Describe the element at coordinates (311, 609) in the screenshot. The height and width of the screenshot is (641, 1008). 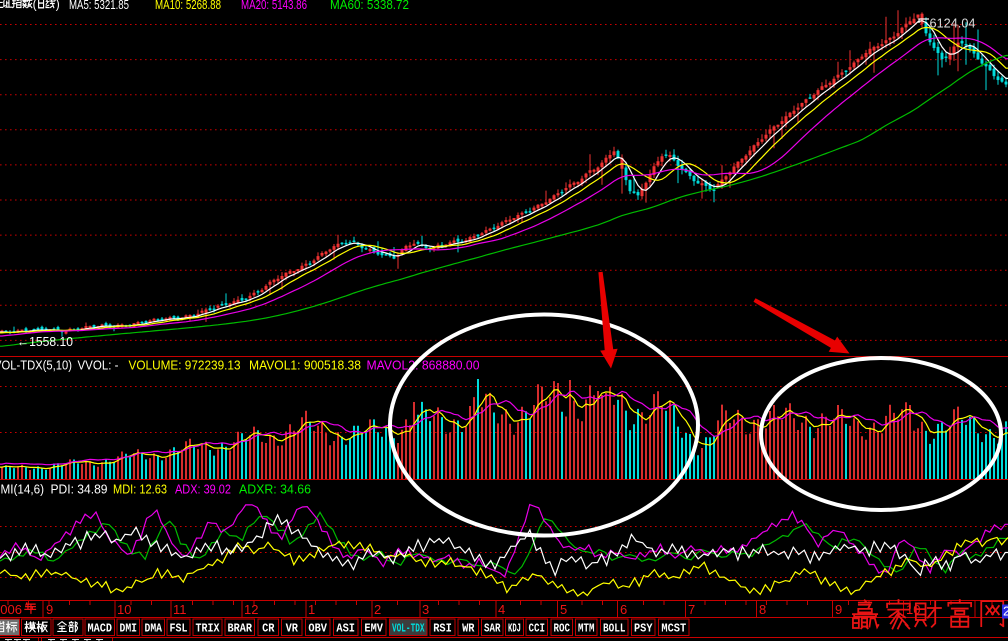
I see `svg-text: 1` at that location.